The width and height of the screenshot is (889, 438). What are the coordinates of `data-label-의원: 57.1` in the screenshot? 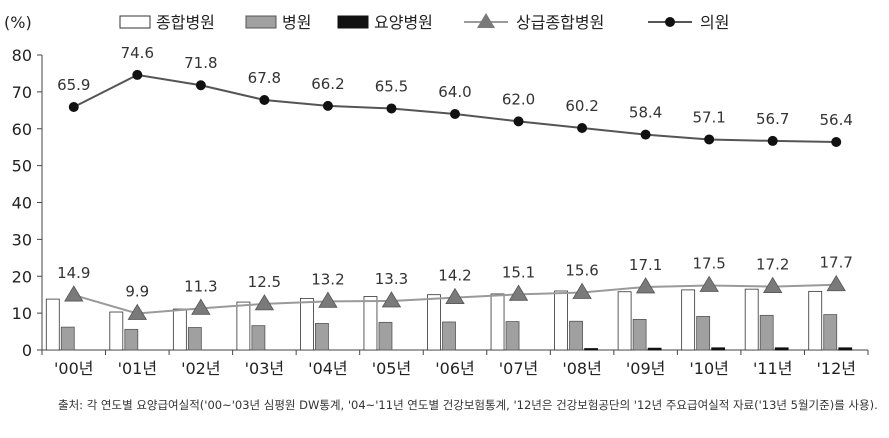 It's located at (708, 117).